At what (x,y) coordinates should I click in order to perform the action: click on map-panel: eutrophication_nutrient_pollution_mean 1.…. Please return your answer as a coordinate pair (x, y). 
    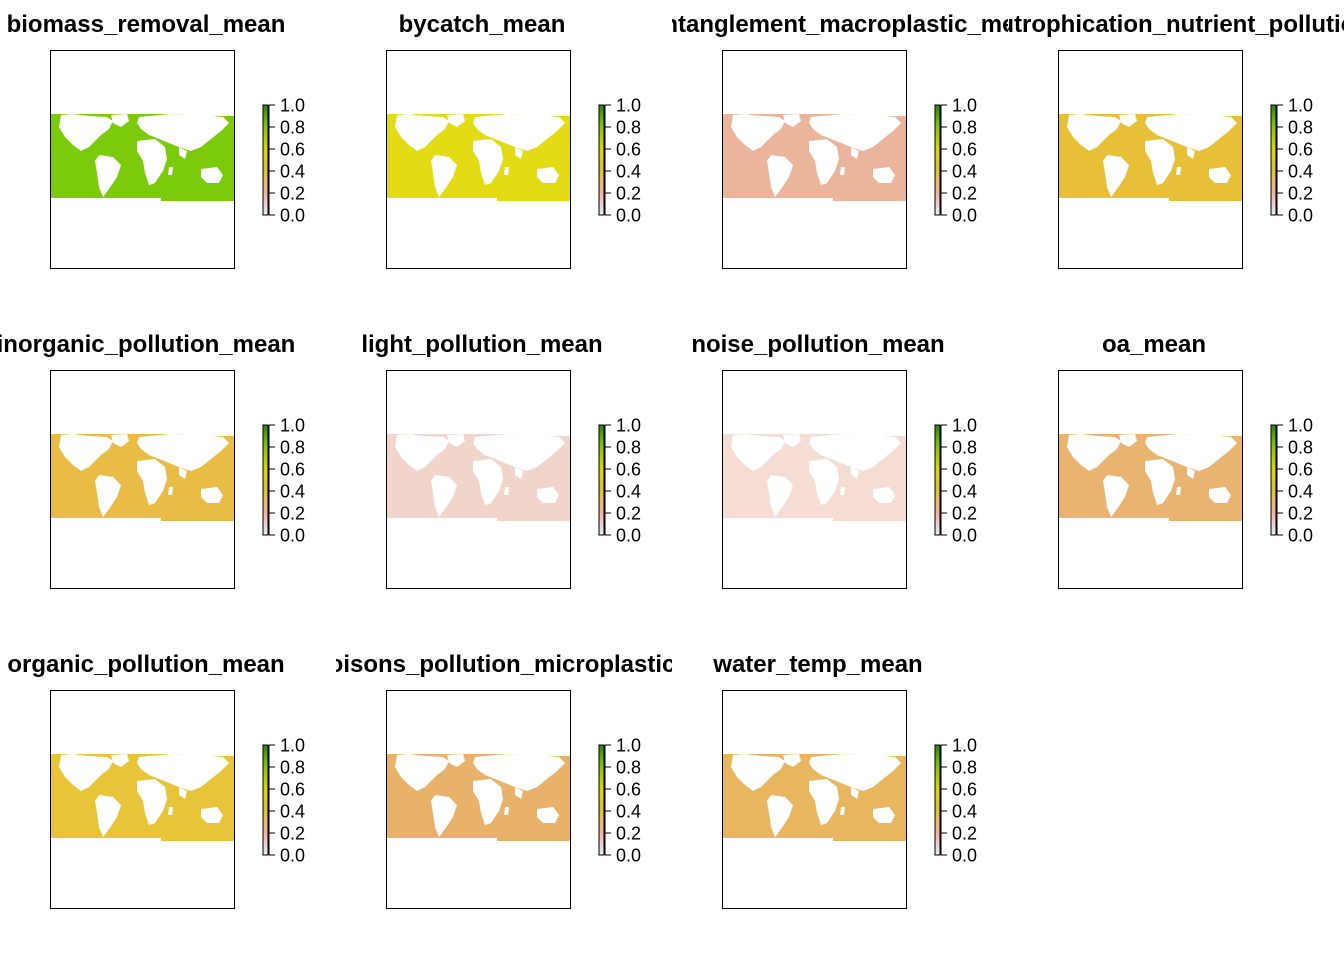
    Looking at the image, I should click on (1176, 160).